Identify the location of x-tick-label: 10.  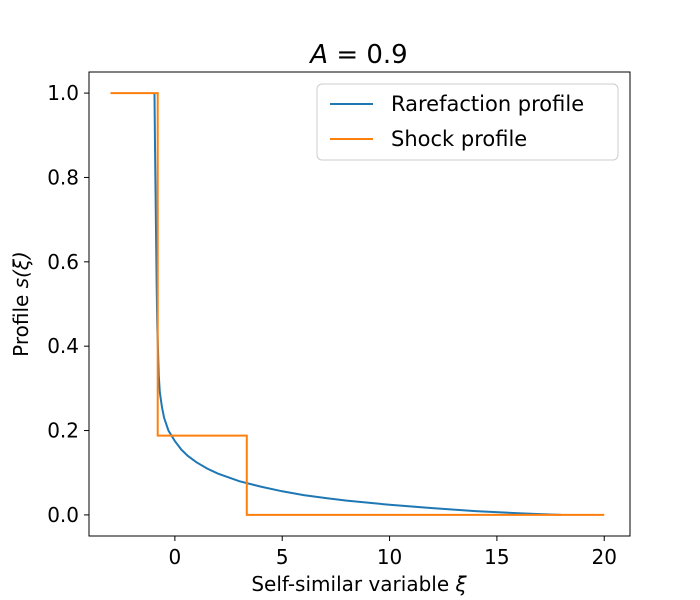
(389, 557).